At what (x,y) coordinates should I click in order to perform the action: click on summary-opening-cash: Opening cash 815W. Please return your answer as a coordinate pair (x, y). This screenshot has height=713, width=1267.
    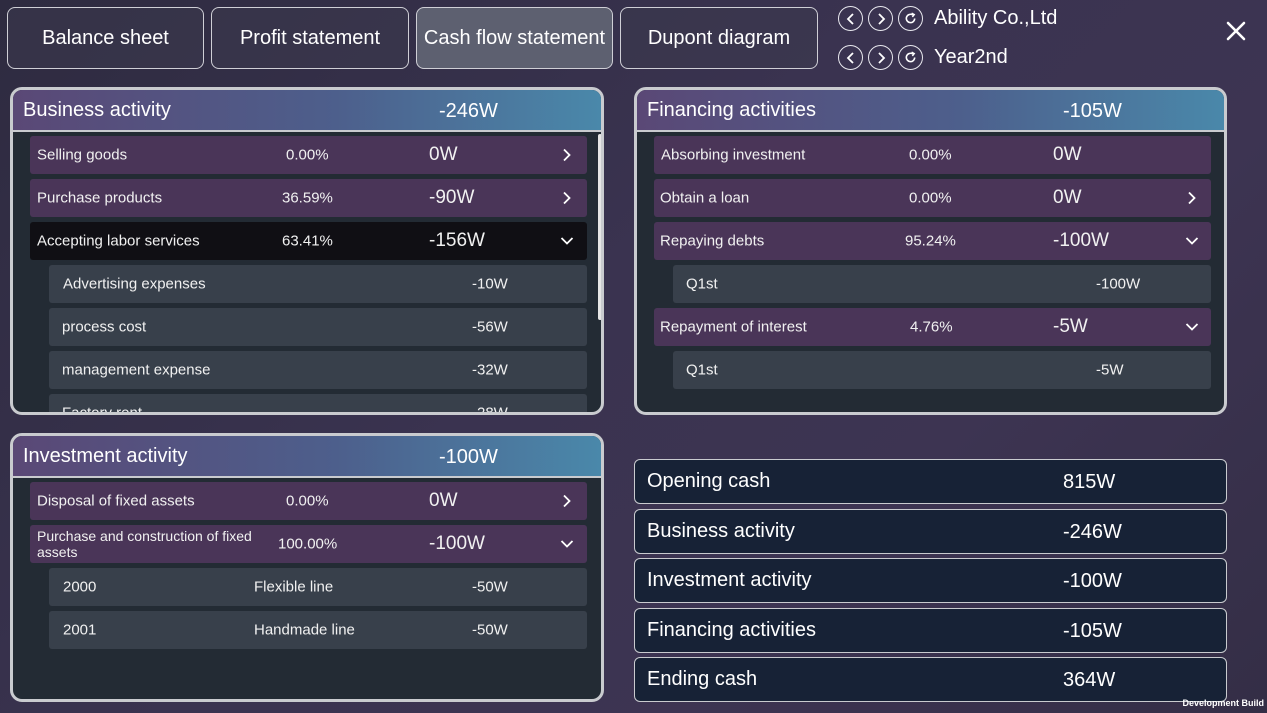
    Looking at the image, I should click on (930, 481).